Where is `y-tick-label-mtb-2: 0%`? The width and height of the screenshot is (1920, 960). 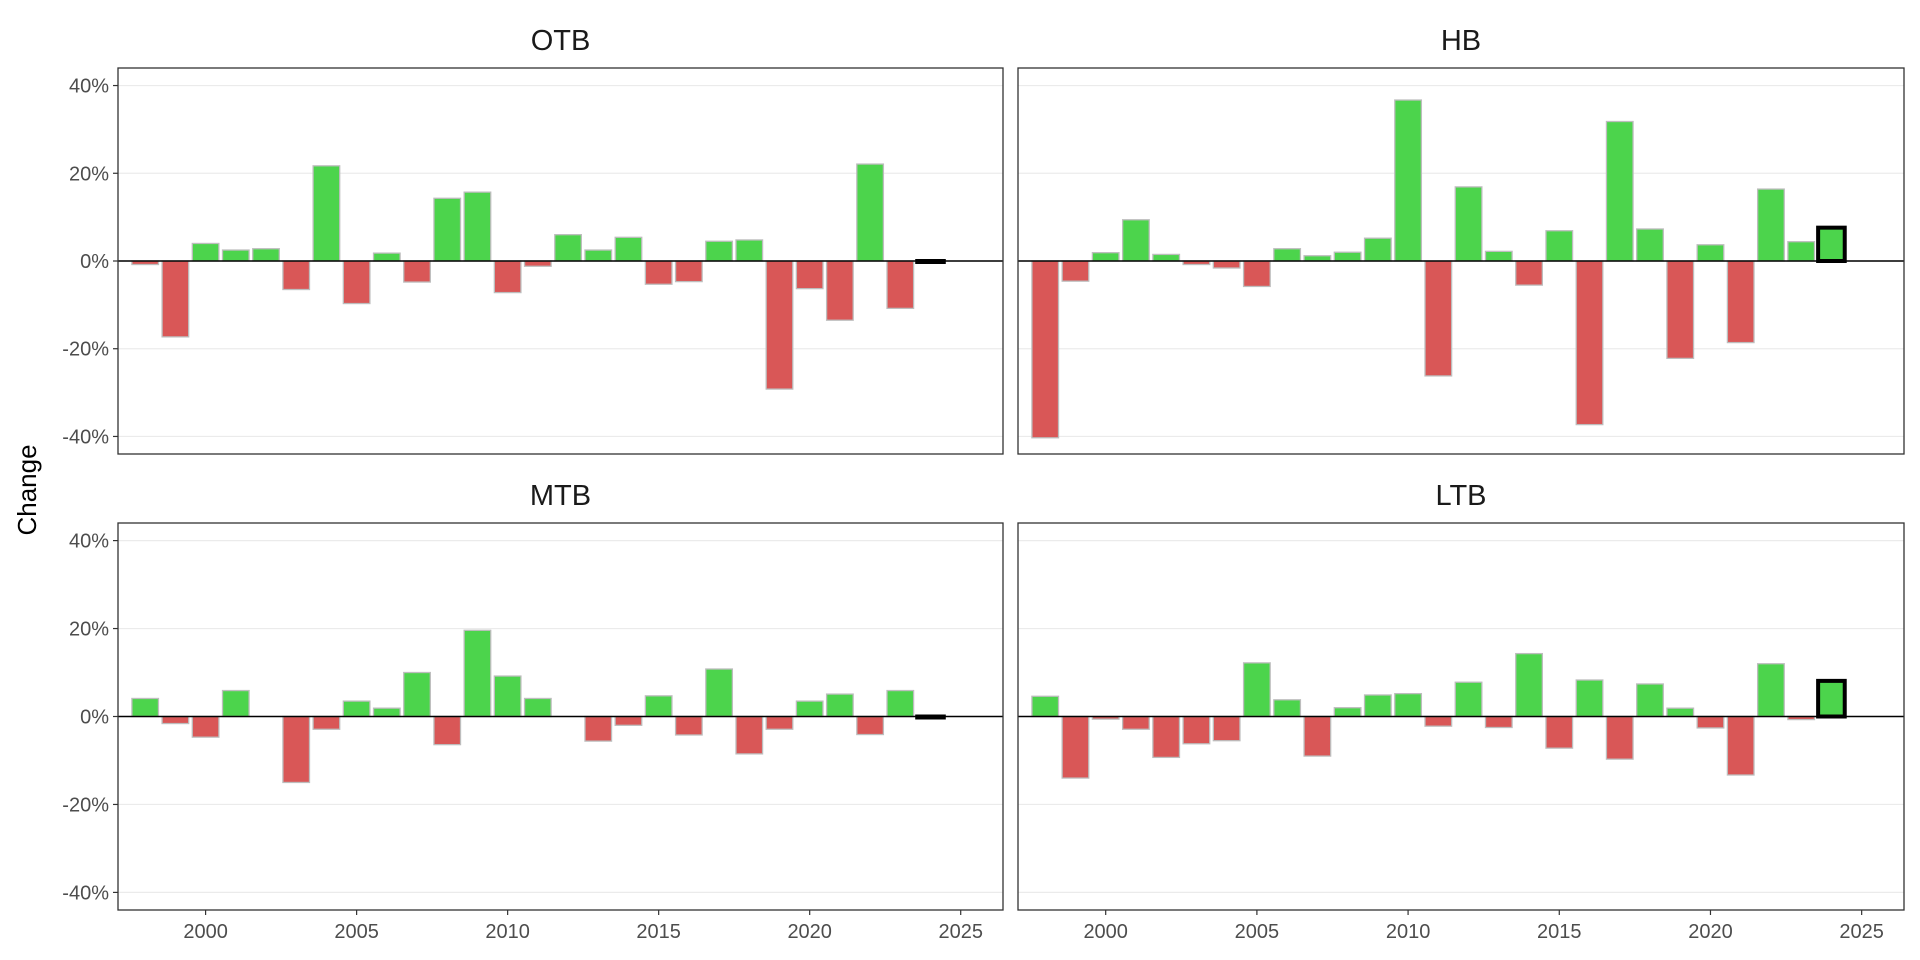
y-tick-label-mtb-2: 0% is located at coordinates (94, 718).